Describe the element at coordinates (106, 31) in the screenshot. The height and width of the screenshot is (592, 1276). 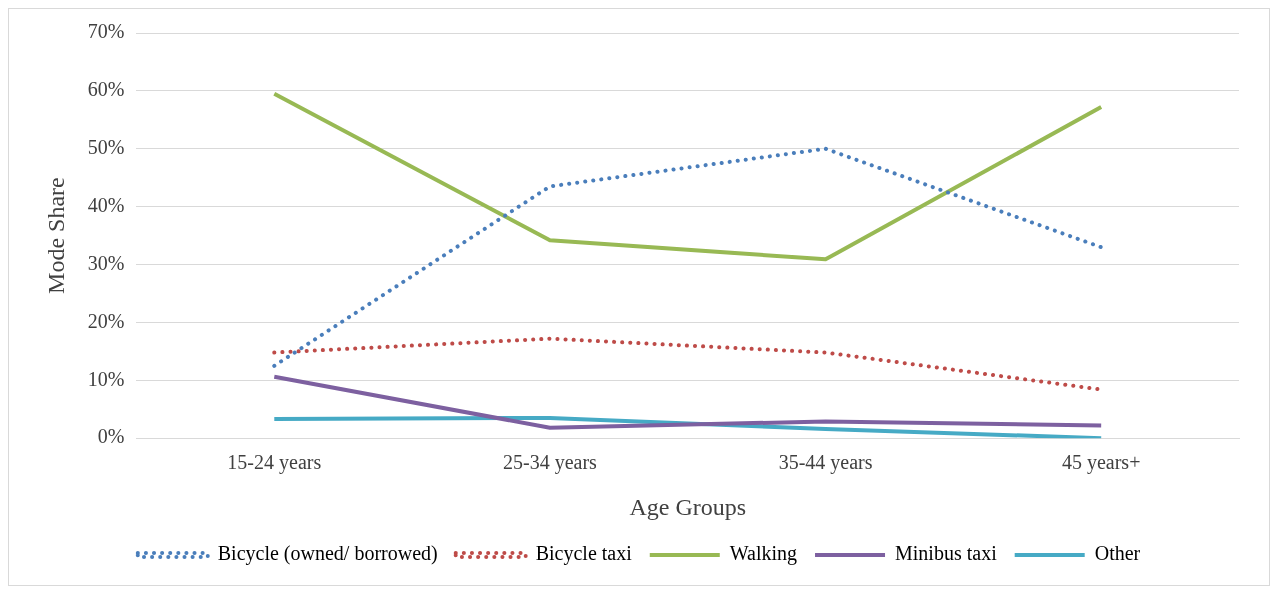
I see `y-tick-label: 70%` at that location.